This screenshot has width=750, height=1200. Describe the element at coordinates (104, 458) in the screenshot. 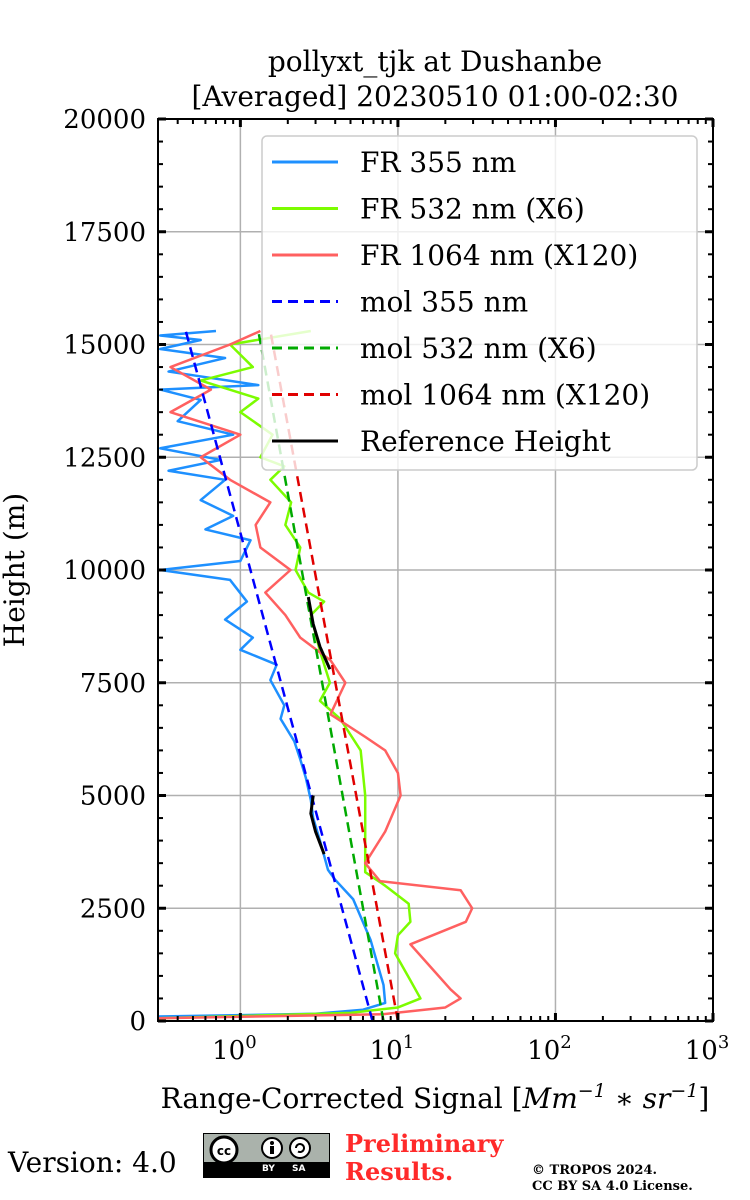

I see `y-tick-label: 12500` at that location.